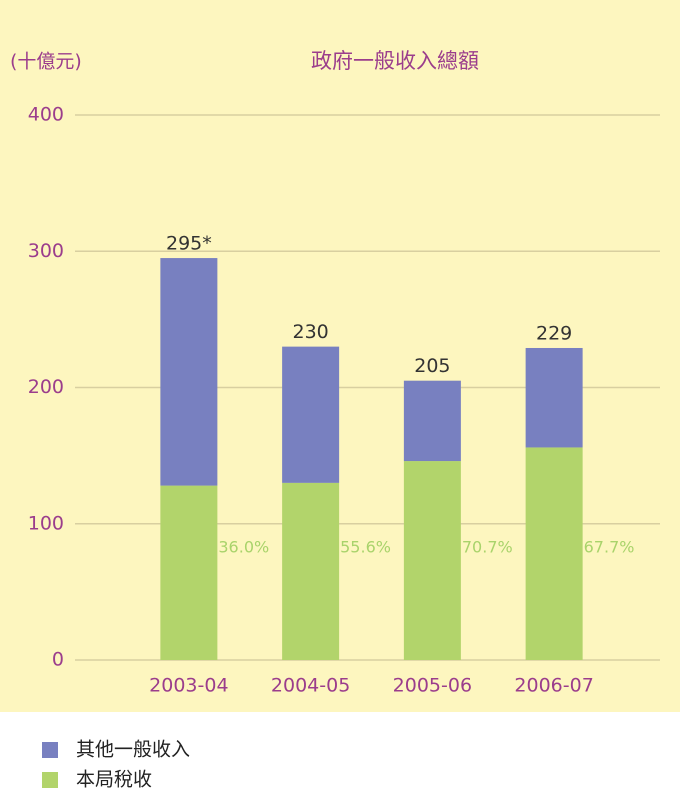  Describe the element at coordinates (46, 115) in the screenshot. I see `y-tick-label: 400` at that location.